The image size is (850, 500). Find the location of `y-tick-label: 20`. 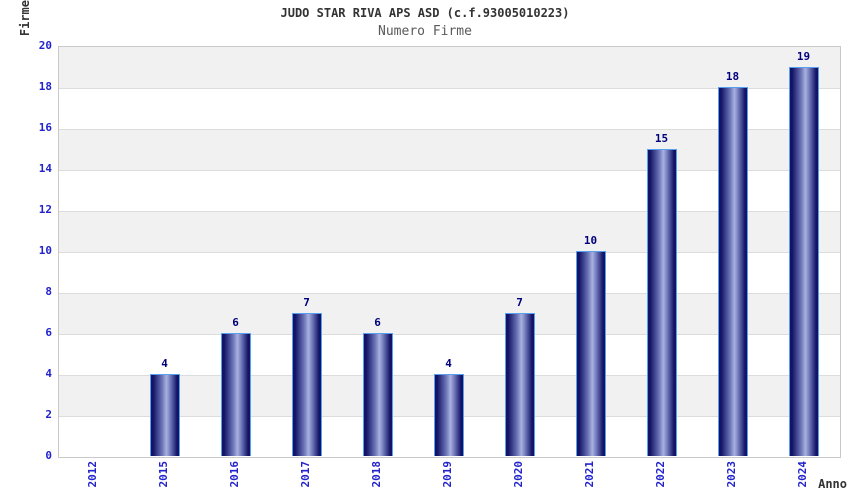

y-tick-label: 20 is located at coordinates (45, 45).